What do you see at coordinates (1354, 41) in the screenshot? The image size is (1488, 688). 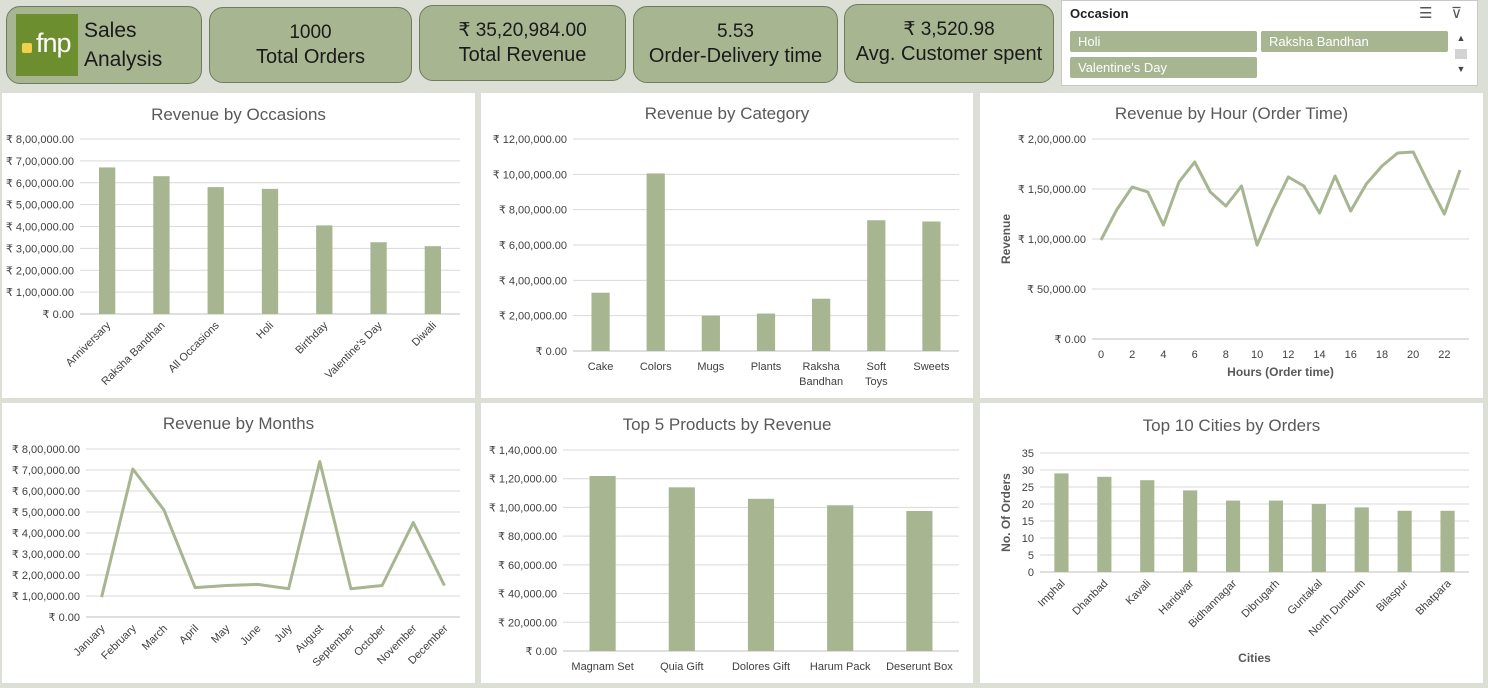 I see `slicer-item-raksha-bandhan: Raksha Bandhan` at bounding box center [1354, 41].